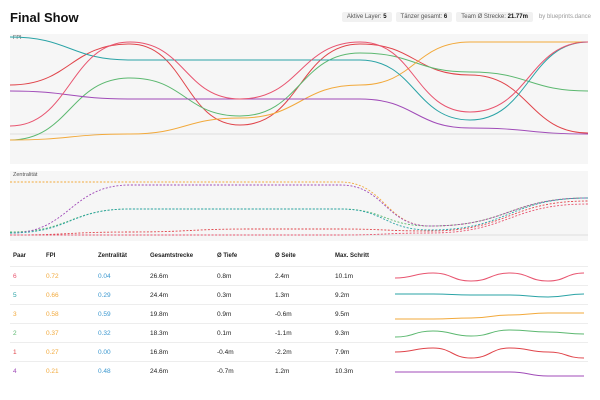 The image size is (600, 400). I want to click on cell-avg-depth: -0.7m, so click(225, 371).